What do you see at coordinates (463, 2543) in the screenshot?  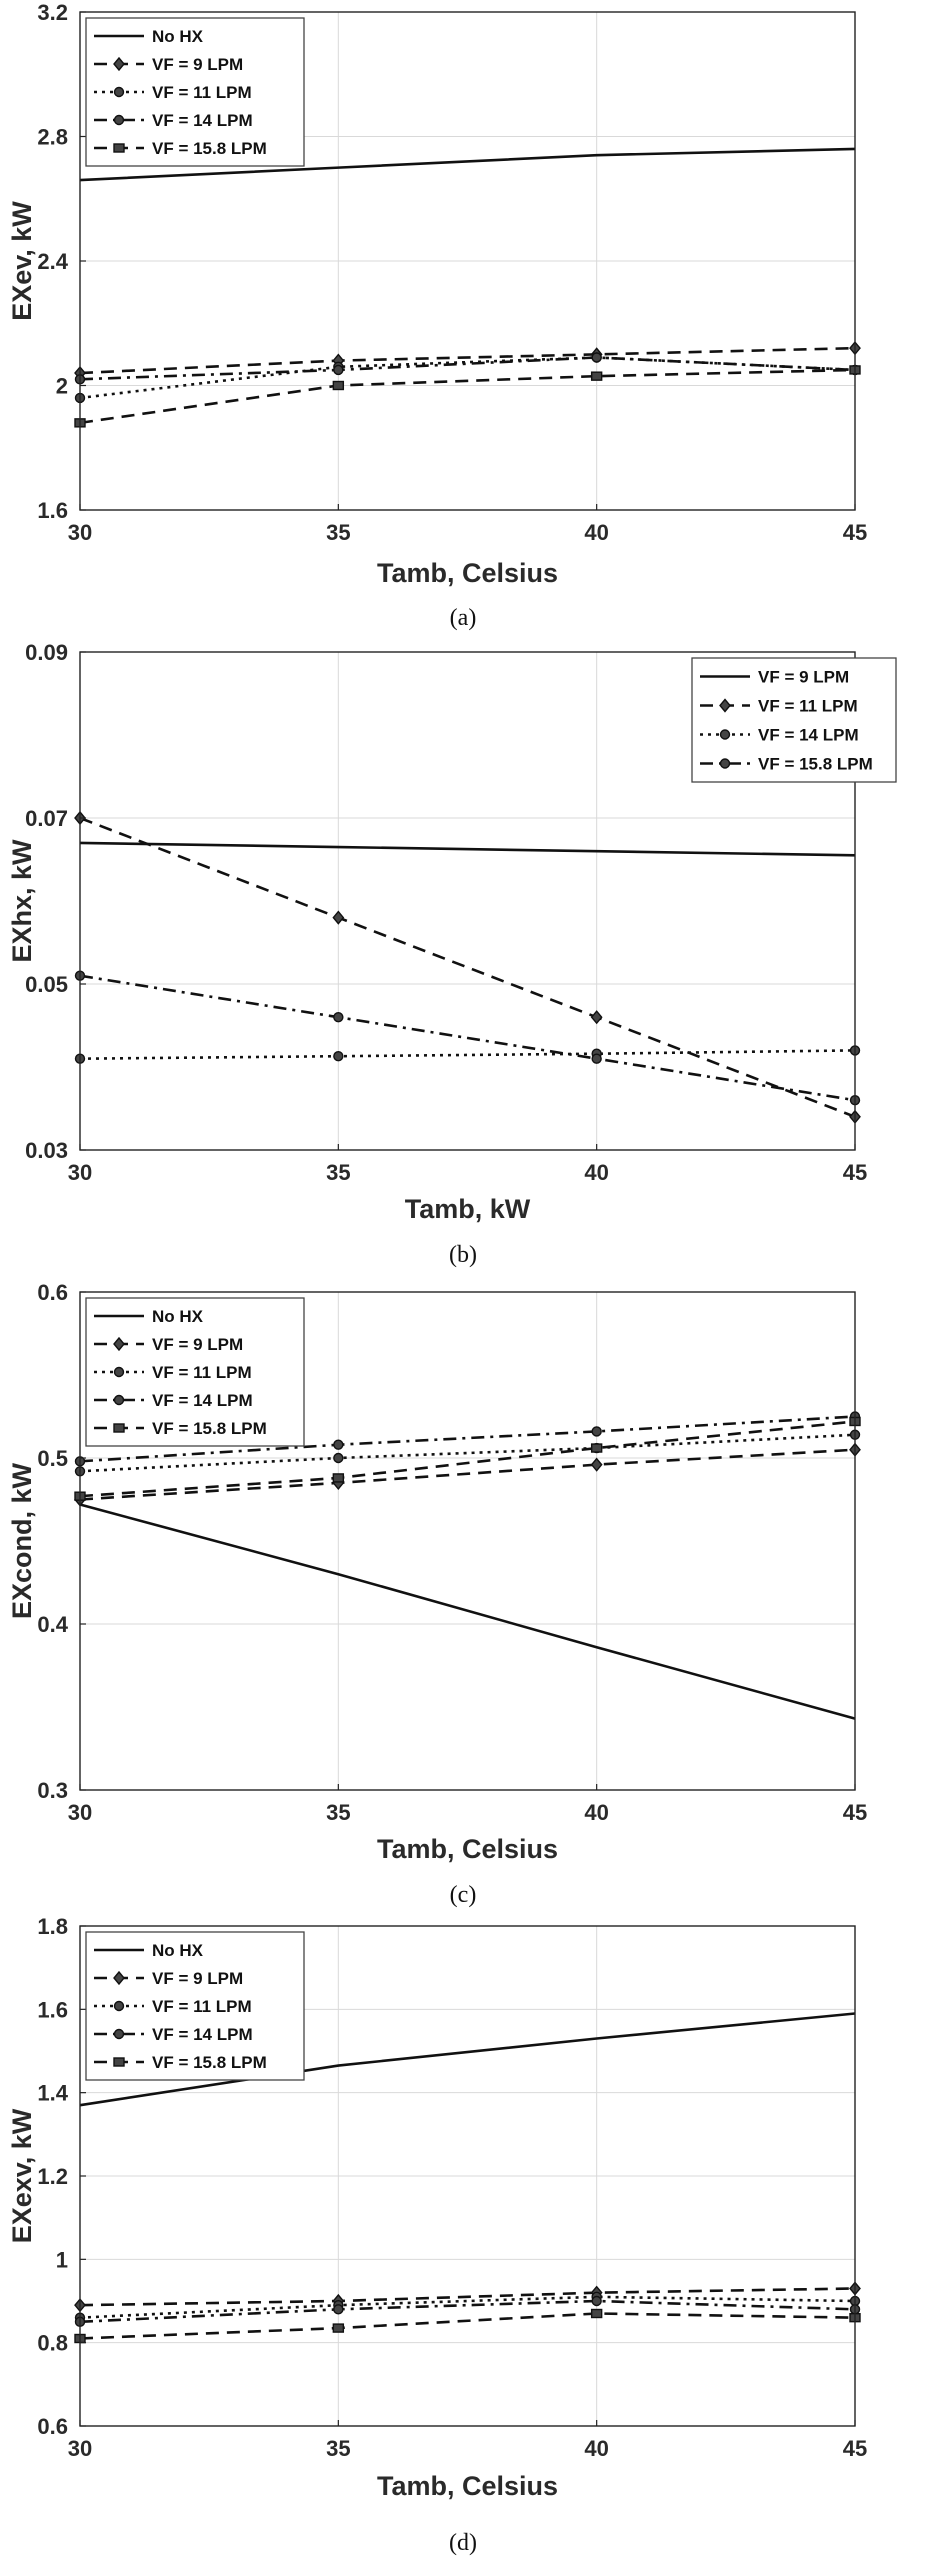 I see `figure-caption: (d)` at bounding box center [463, 2543].